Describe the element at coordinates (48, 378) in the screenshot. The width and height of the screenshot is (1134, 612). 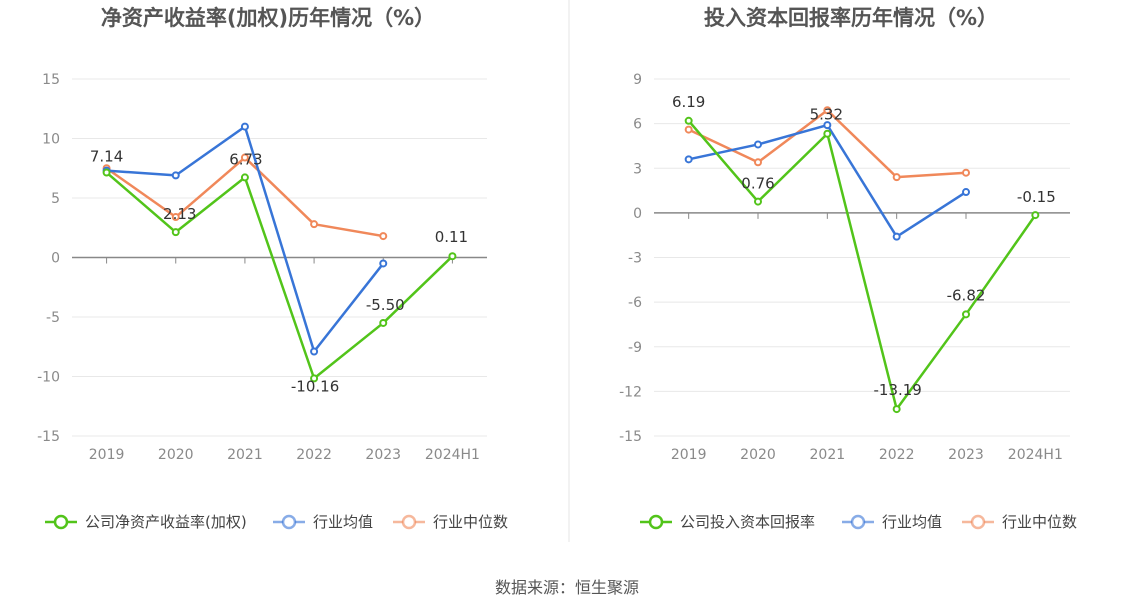
I see `y-tick-label: -10` at that location.